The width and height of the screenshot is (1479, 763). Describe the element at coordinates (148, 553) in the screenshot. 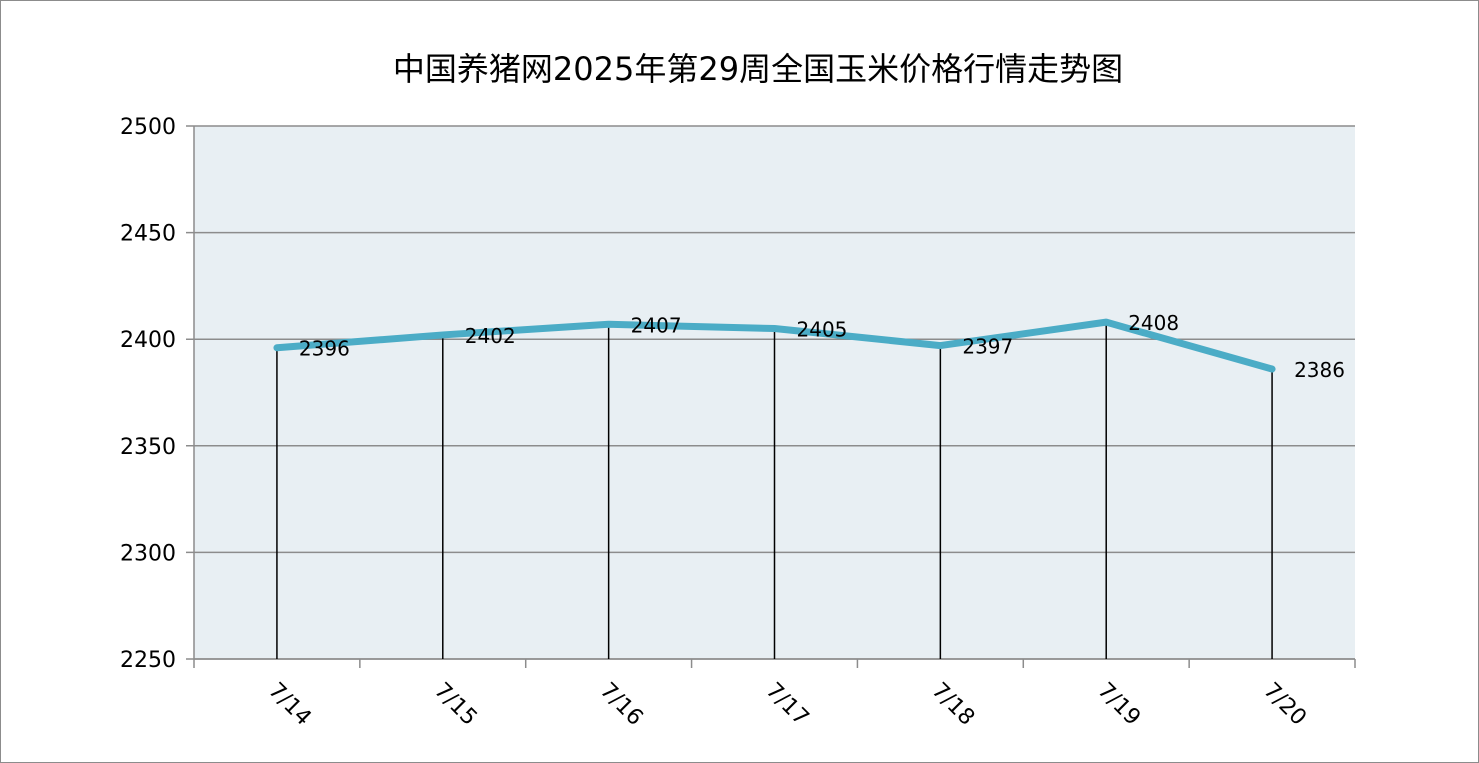

I see `y-tick-label: 2300` at that location.